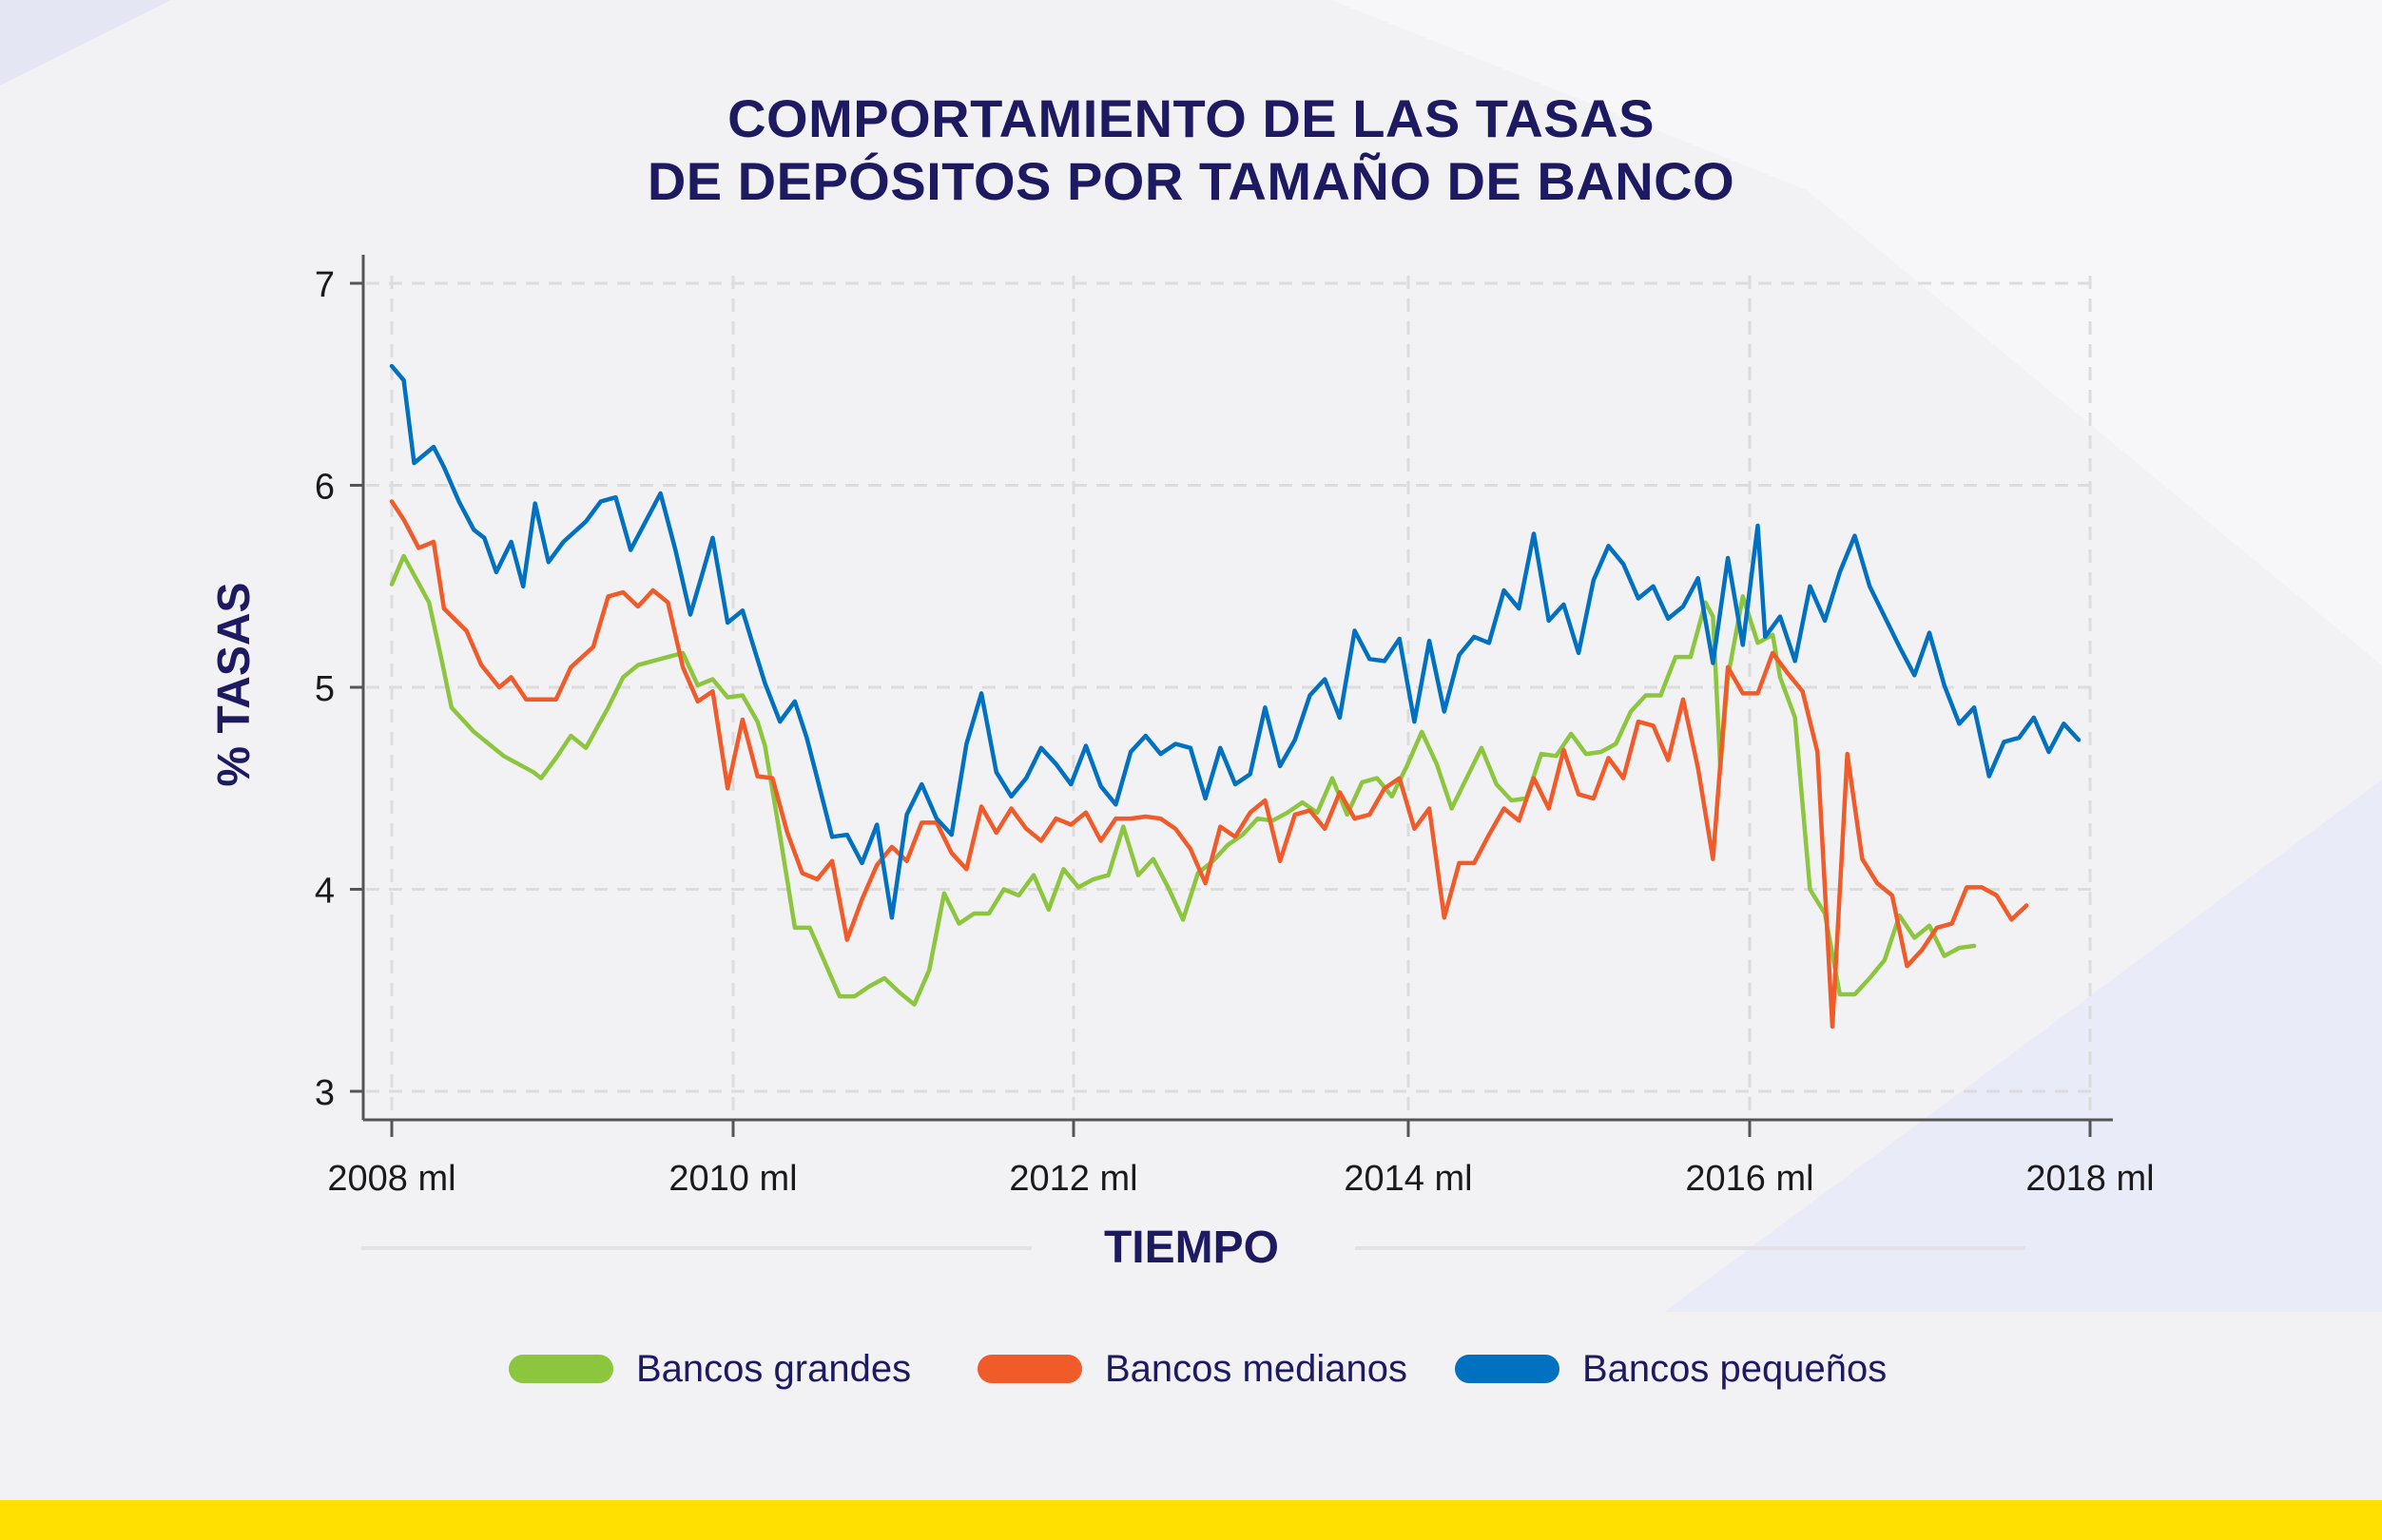  What do you see at coordinates (2089, 1179) in the screenshot?
I see `x-tick-label: 2018 ml` at bounding box center [2089, 1179].